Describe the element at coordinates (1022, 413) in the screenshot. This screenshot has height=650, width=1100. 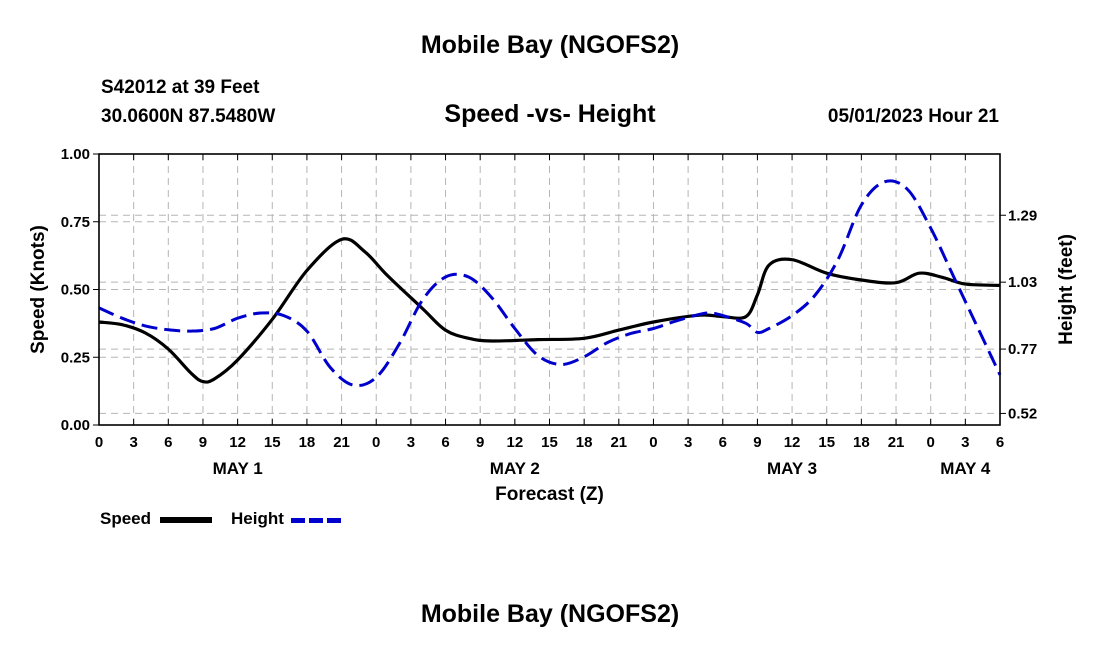
I see `y-right-tick-label: 0.52` at that location.